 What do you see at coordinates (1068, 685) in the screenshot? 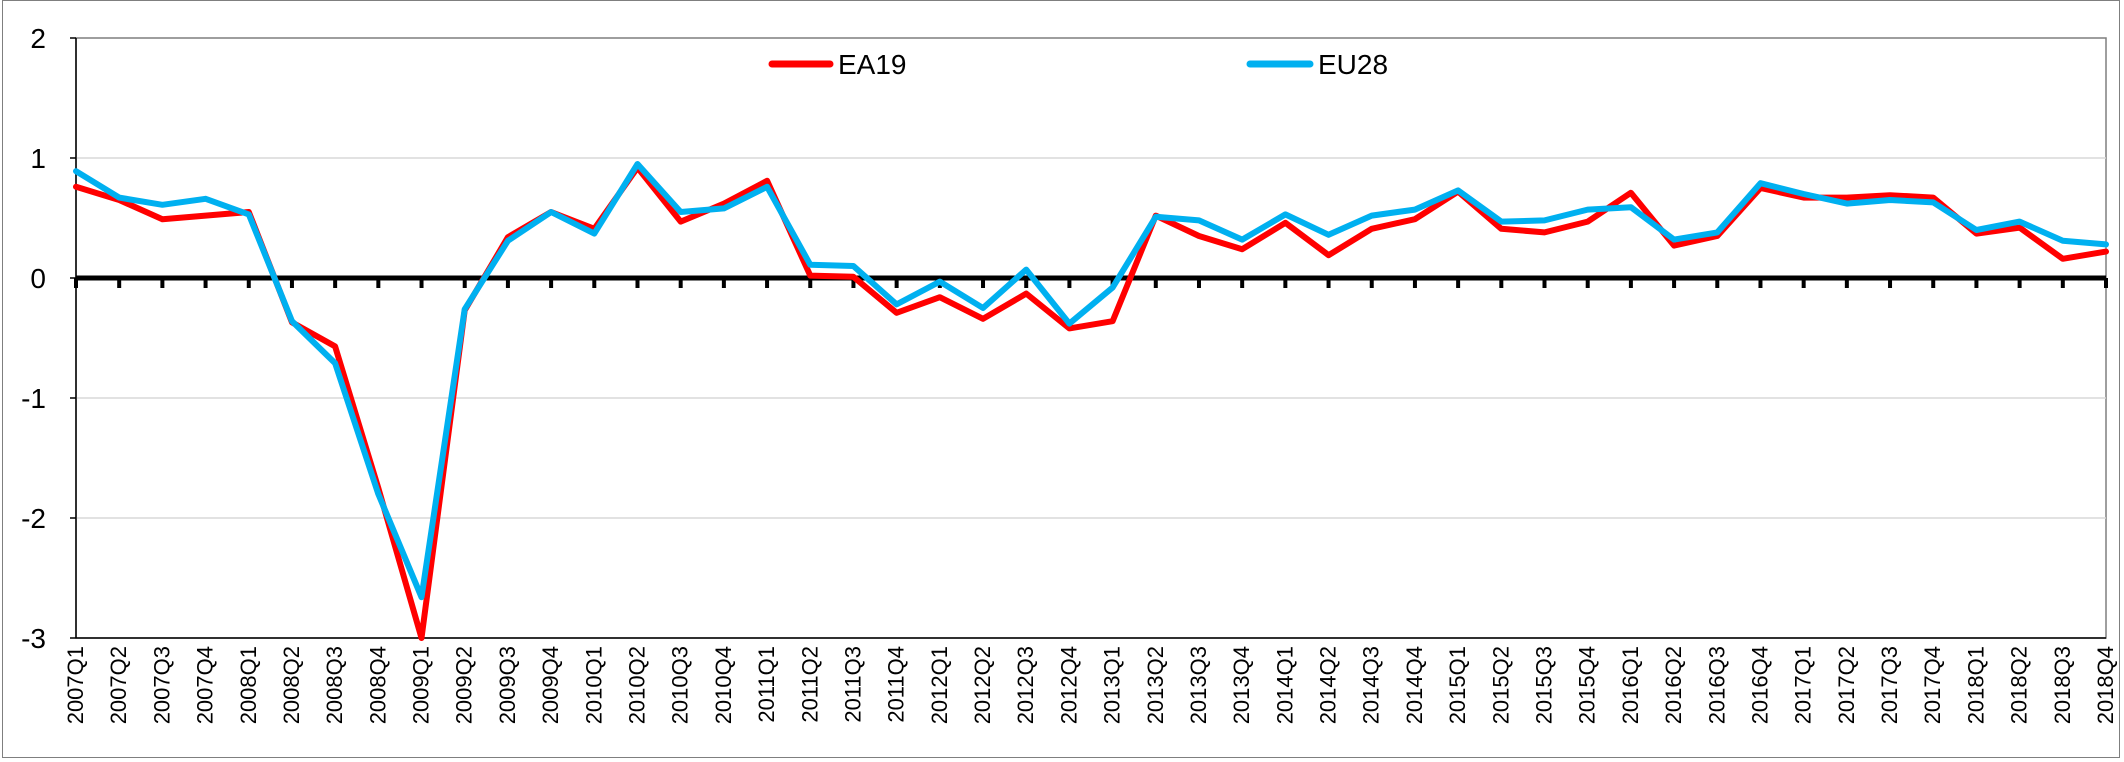
I see `x-tick-label: 2012Q4` at bounding box center [1068, 685].